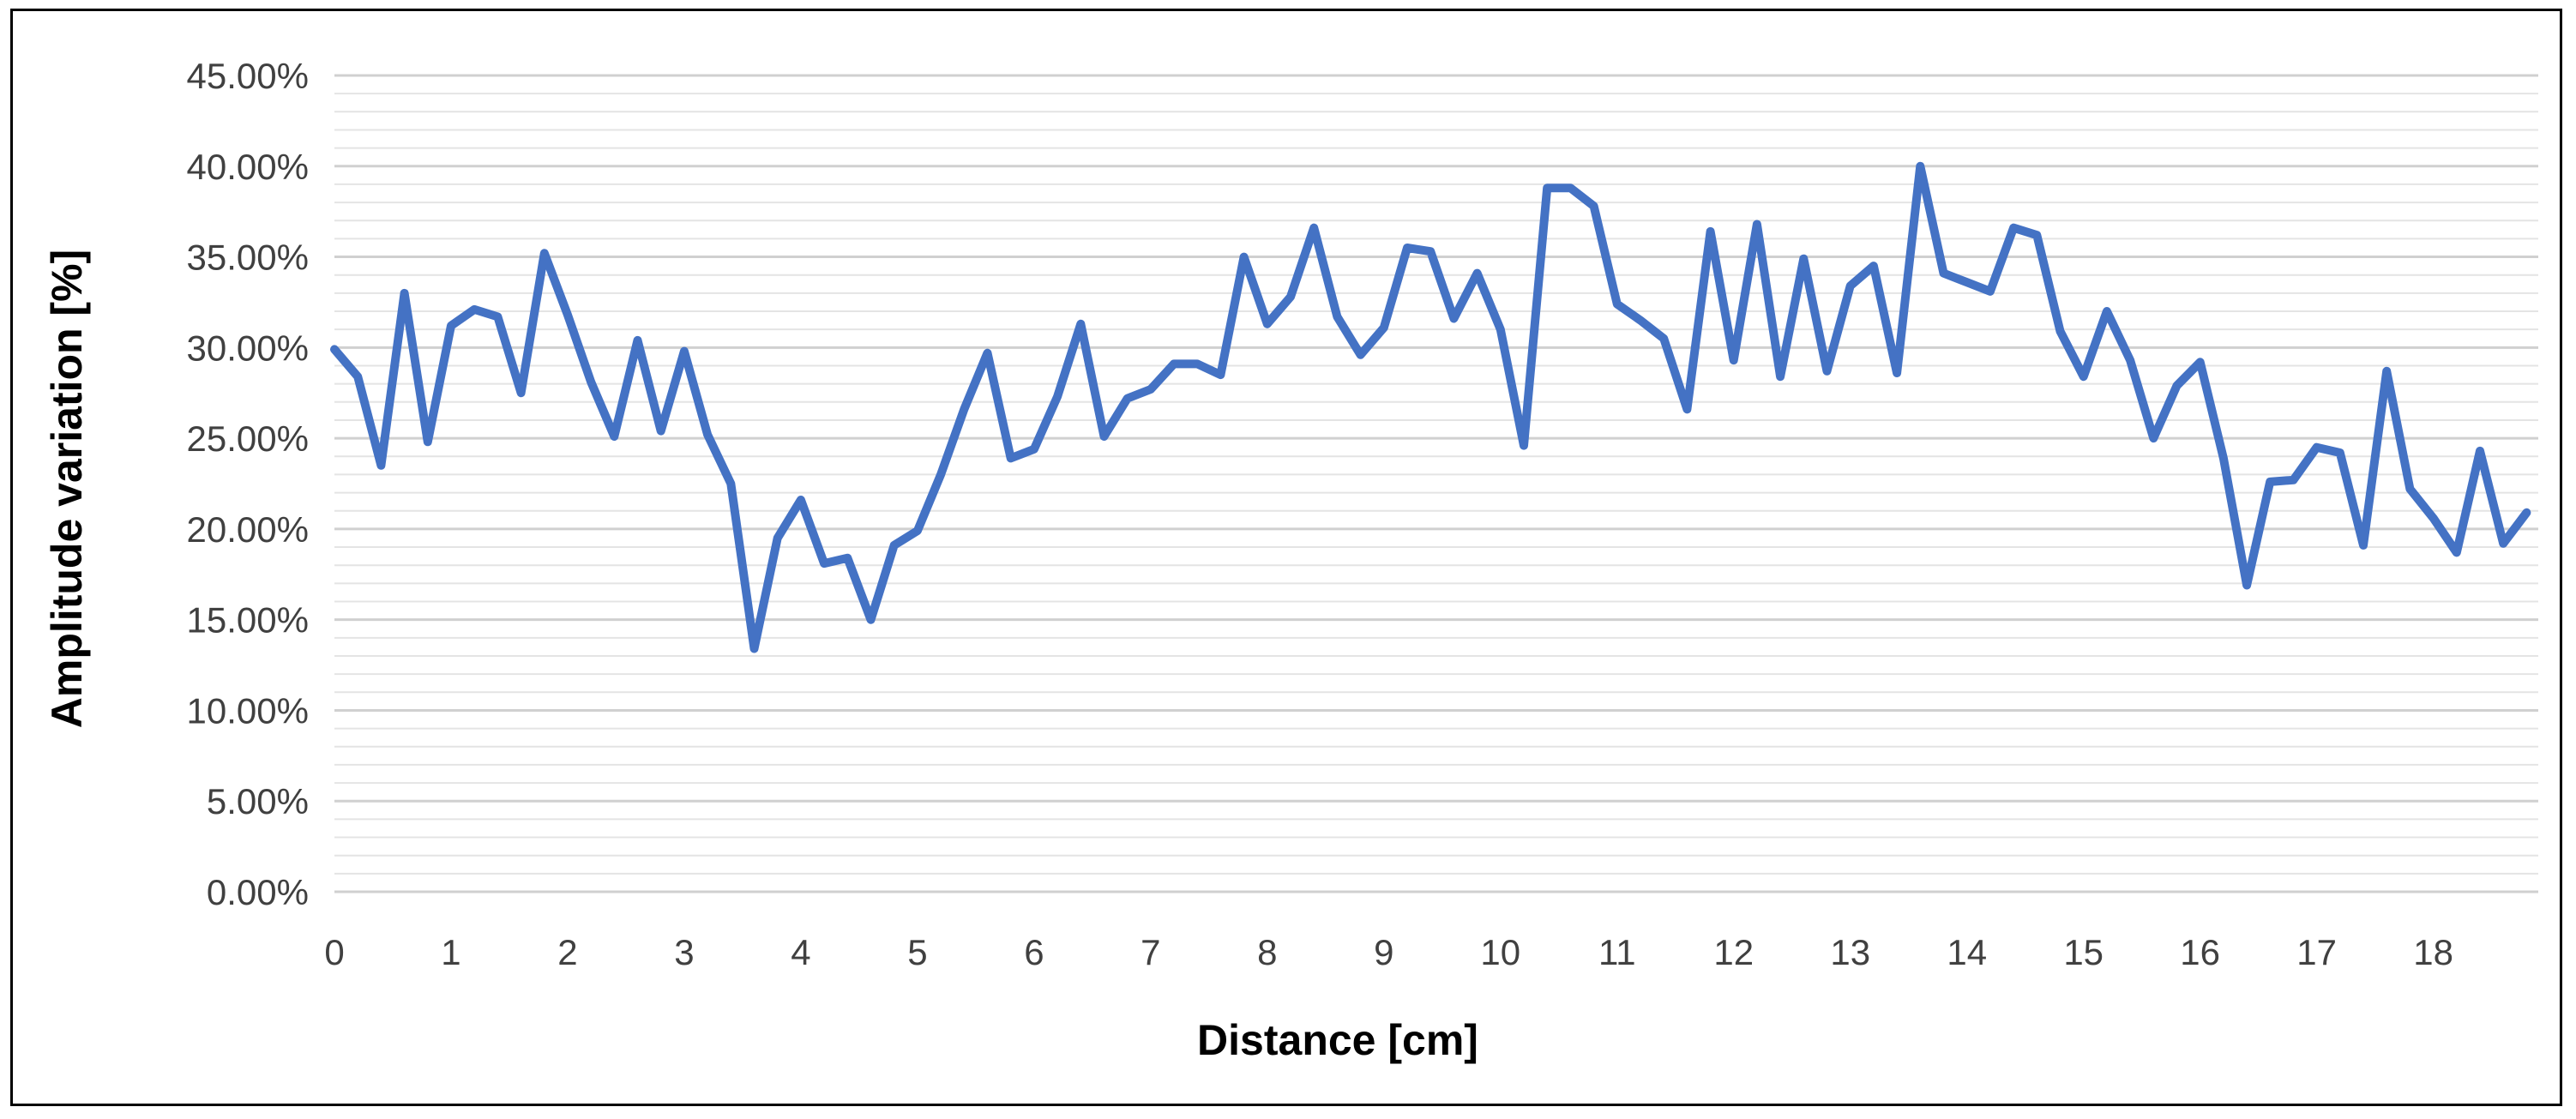 The width and height of the screenshot is (2576, 1119). Describe the element at coordinates (1733, 952) in the screenshot. I see `x-tick-label: 12` at that location.